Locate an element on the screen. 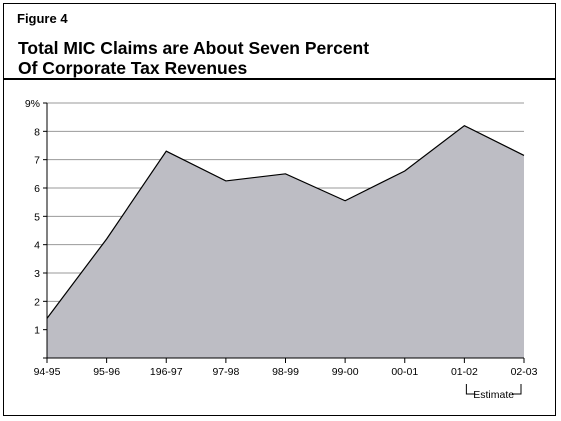 The image size is (561, 421). x-tick-label: 01-02 is located at coordinates (464, 372).